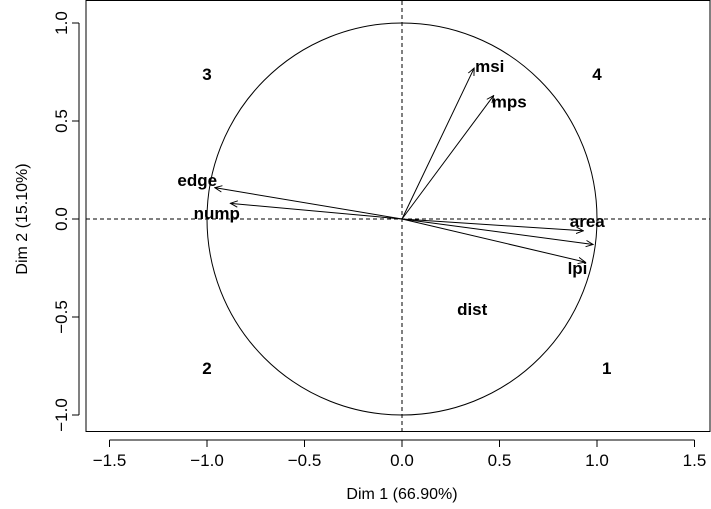 The width and height of the screenshot is (711, 509). I want to click on y-tick-label: 1.0, so click(61, 23).